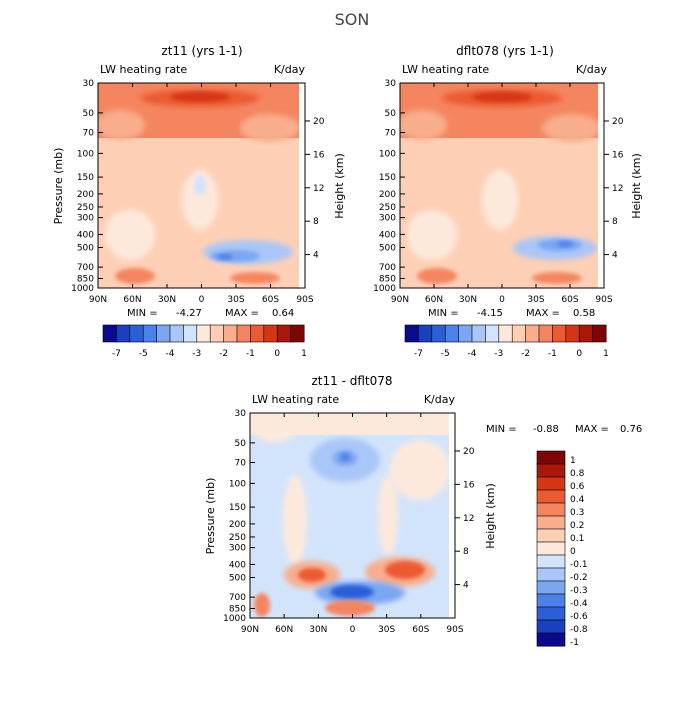 This screenshot has width=700, height=704. Describe the element at coordinates (454, 630) in the screenshot. I see `x-tick-label: 90S` at that location.